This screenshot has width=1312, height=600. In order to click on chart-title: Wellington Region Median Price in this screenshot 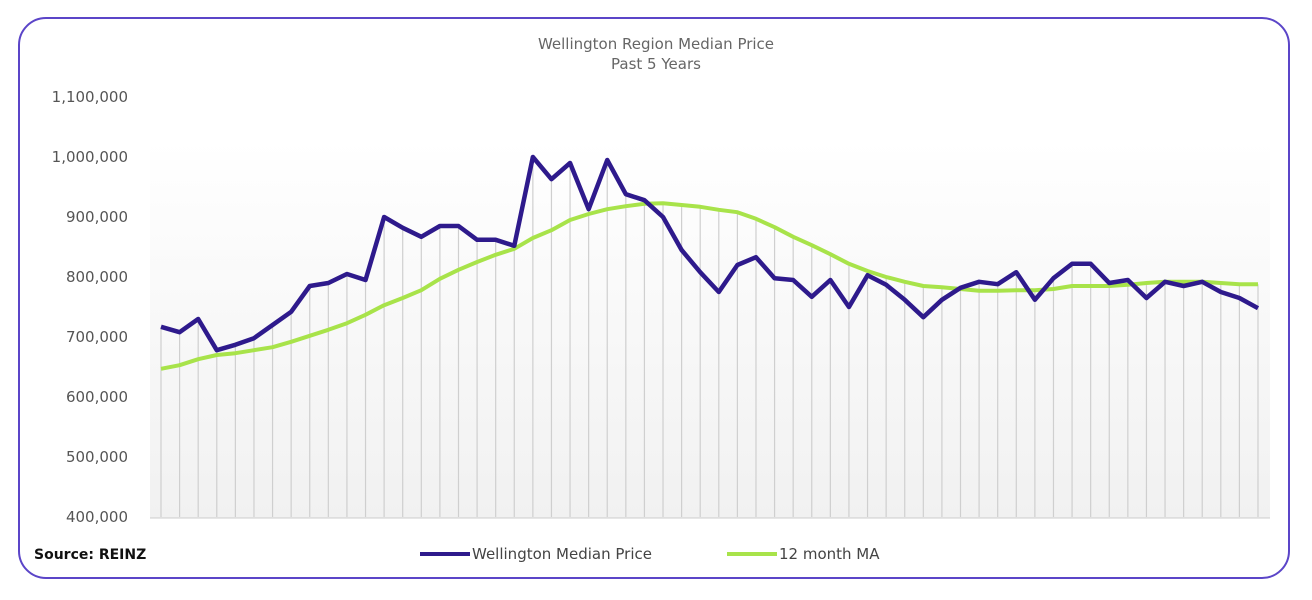, I will do `click(656, 44)`.